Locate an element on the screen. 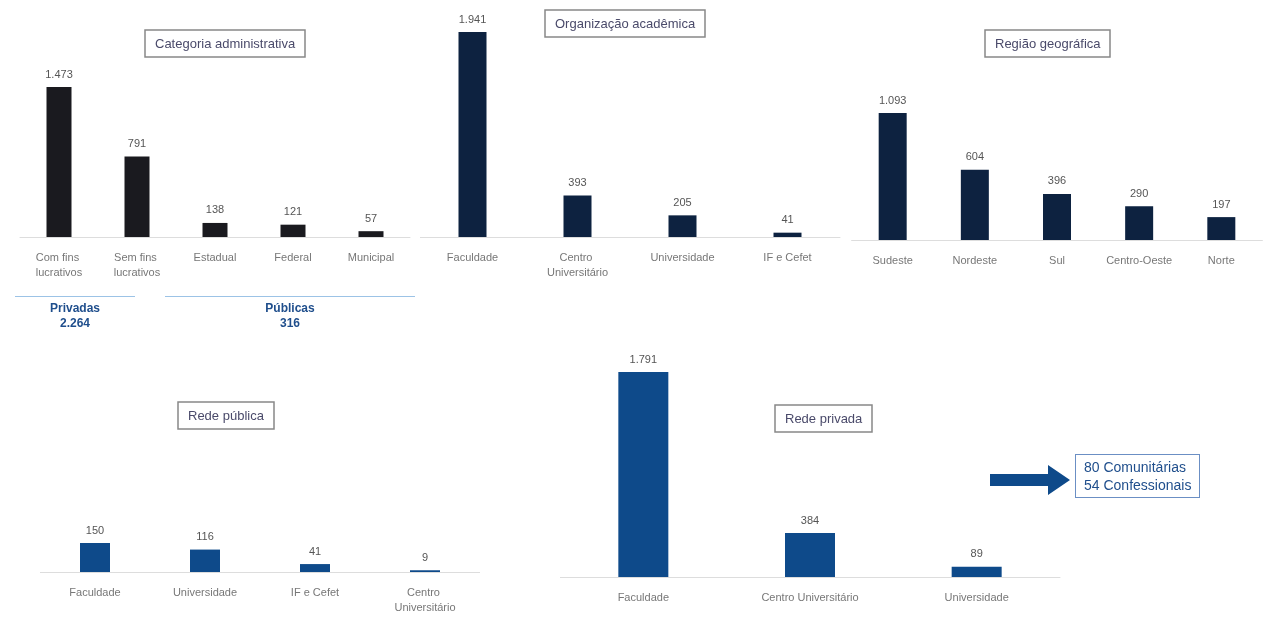  data-label: 150 is located at coordinates (95, 529).